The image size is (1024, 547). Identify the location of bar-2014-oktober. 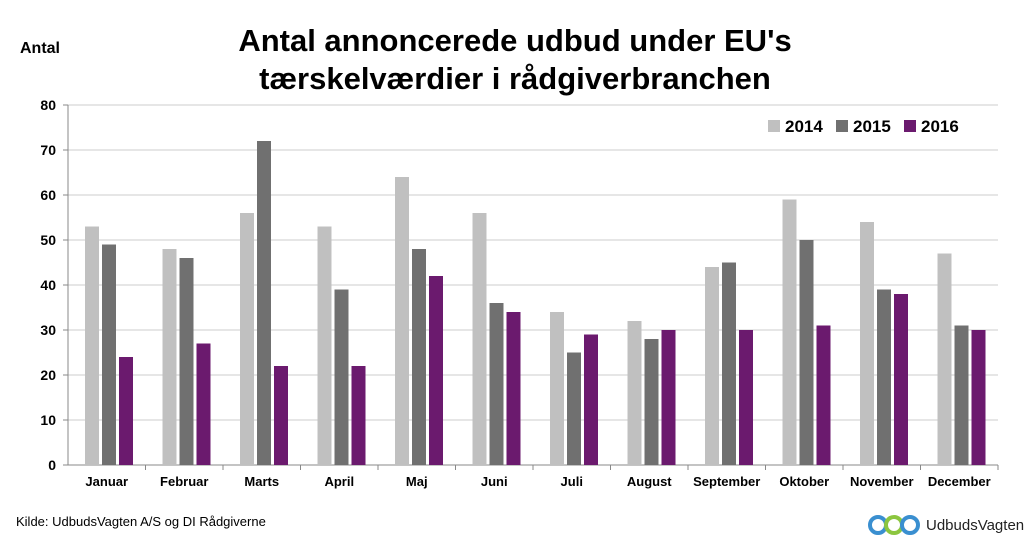
(789, 332).